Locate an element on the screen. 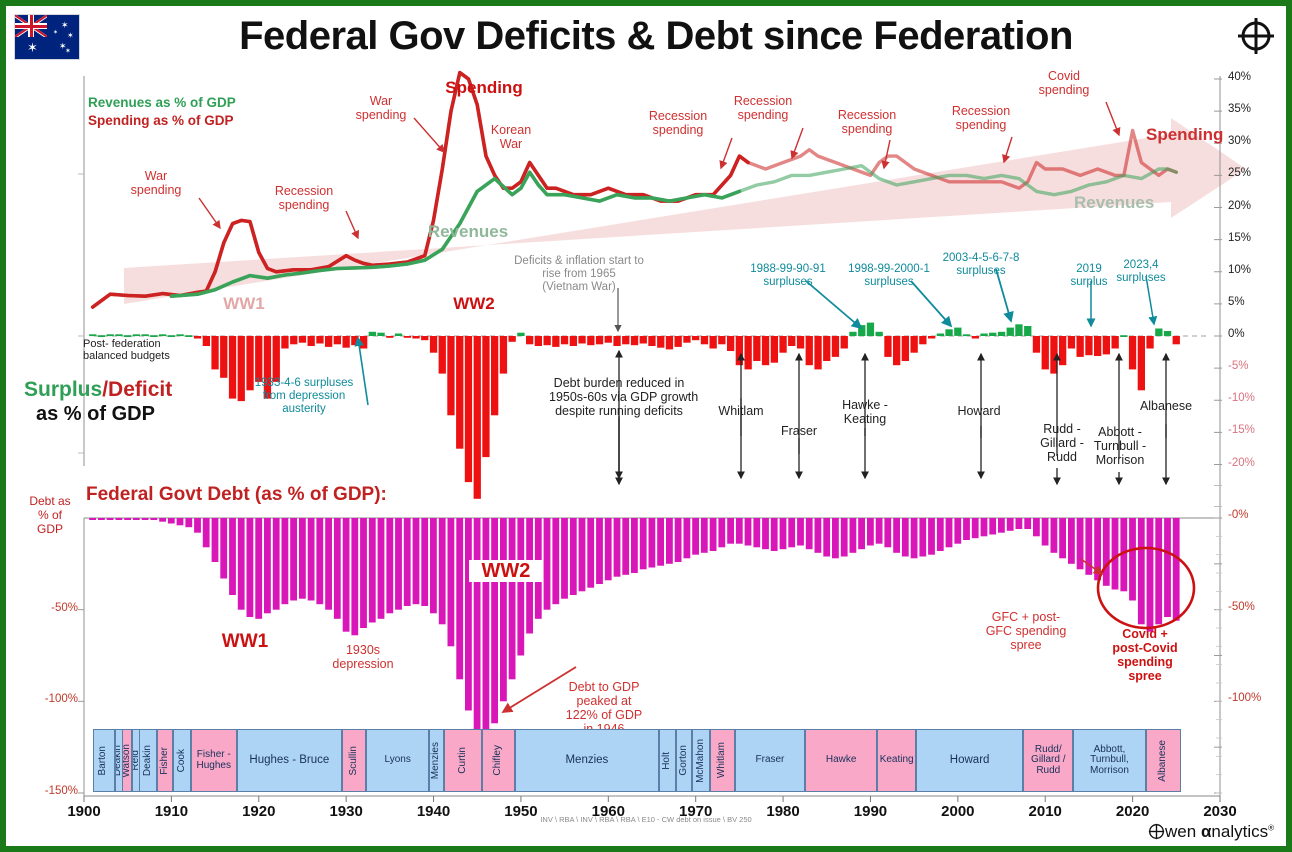  annotation-gfc-spree: GFC + post- GFC spending spree is located at coordinates (1026, 631).